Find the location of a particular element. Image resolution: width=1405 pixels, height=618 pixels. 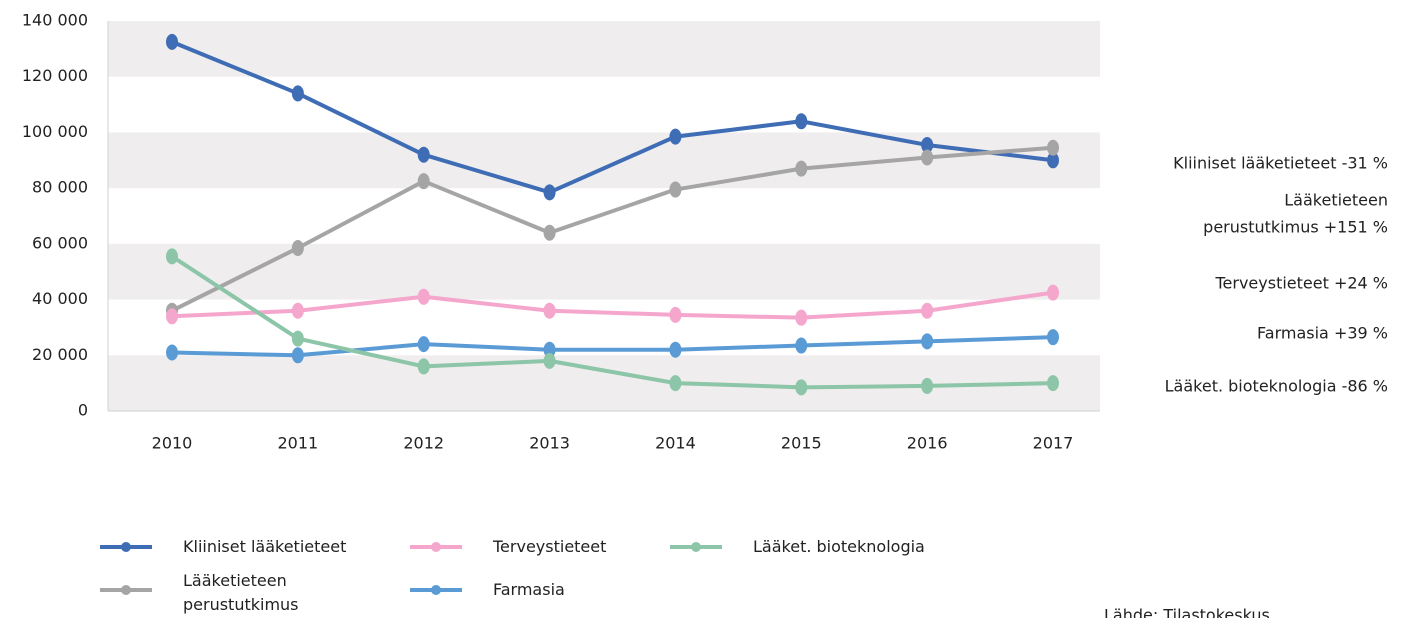

y-tick-label: 20 000 is located at coordinates (60, 354).